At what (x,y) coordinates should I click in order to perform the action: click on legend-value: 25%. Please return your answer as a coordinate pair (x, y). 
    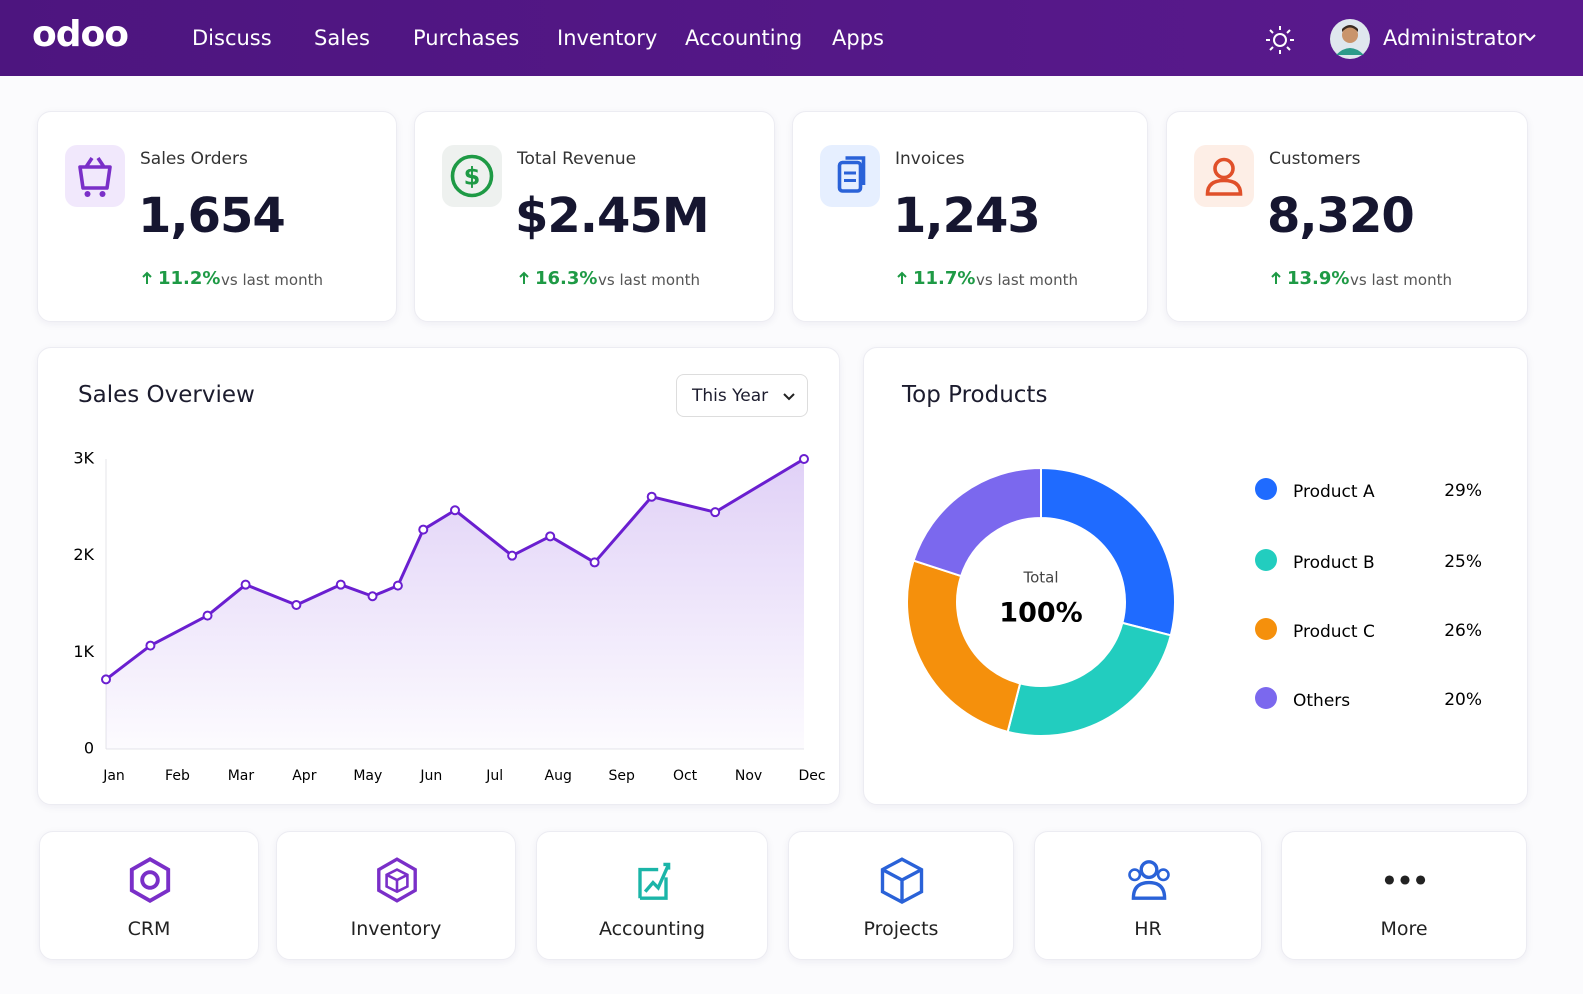
    Looking at the image, I should click on (1463, 562).